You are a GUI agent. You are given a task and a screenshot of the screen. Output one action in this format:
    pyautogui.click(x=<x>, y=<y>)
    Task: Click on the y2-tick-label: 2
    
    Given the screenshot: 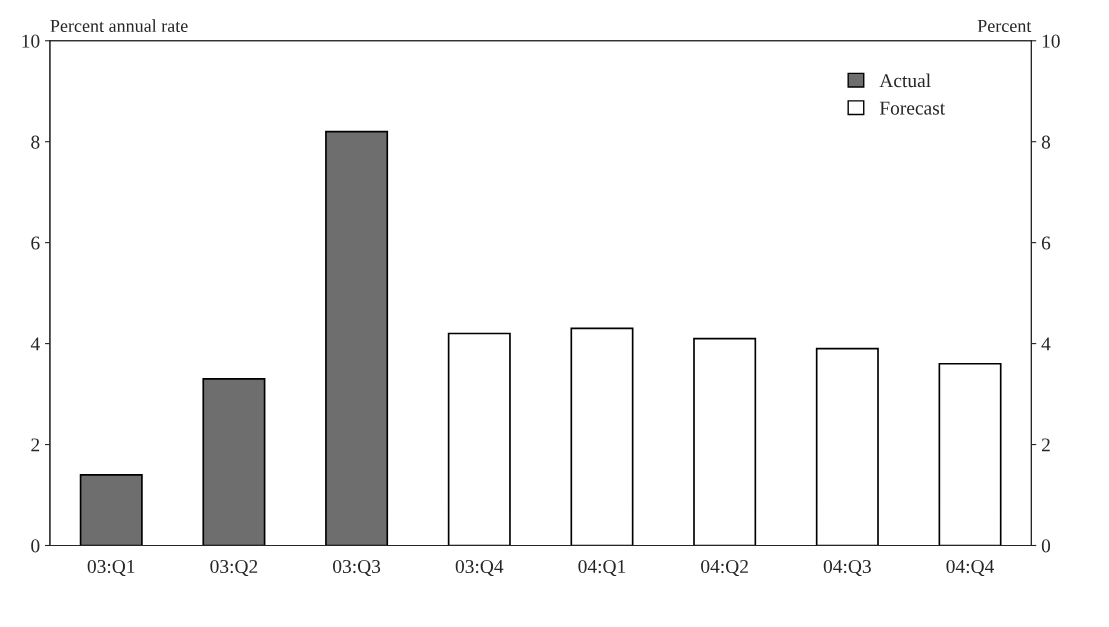 What is the action you would take?
    pyautogui.click(x=1045, y=445)
    